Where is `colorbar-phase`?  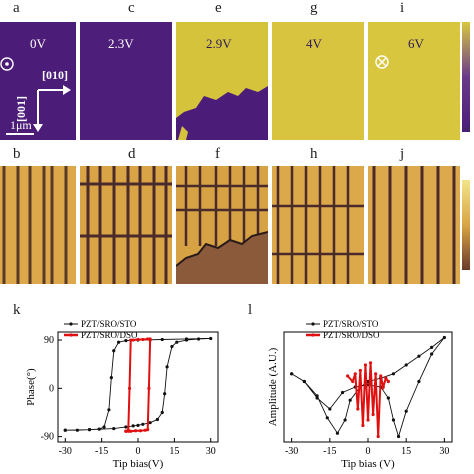 colorbar-phase is located at coordinates (466, 77).